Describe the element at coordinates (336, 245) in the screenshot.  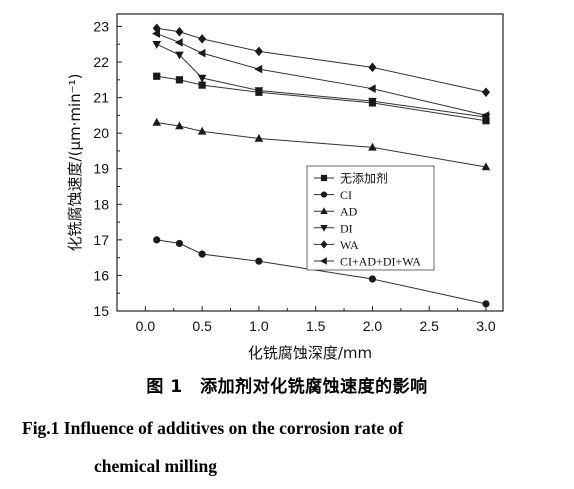
I see `legend-entry: WA` at that location.